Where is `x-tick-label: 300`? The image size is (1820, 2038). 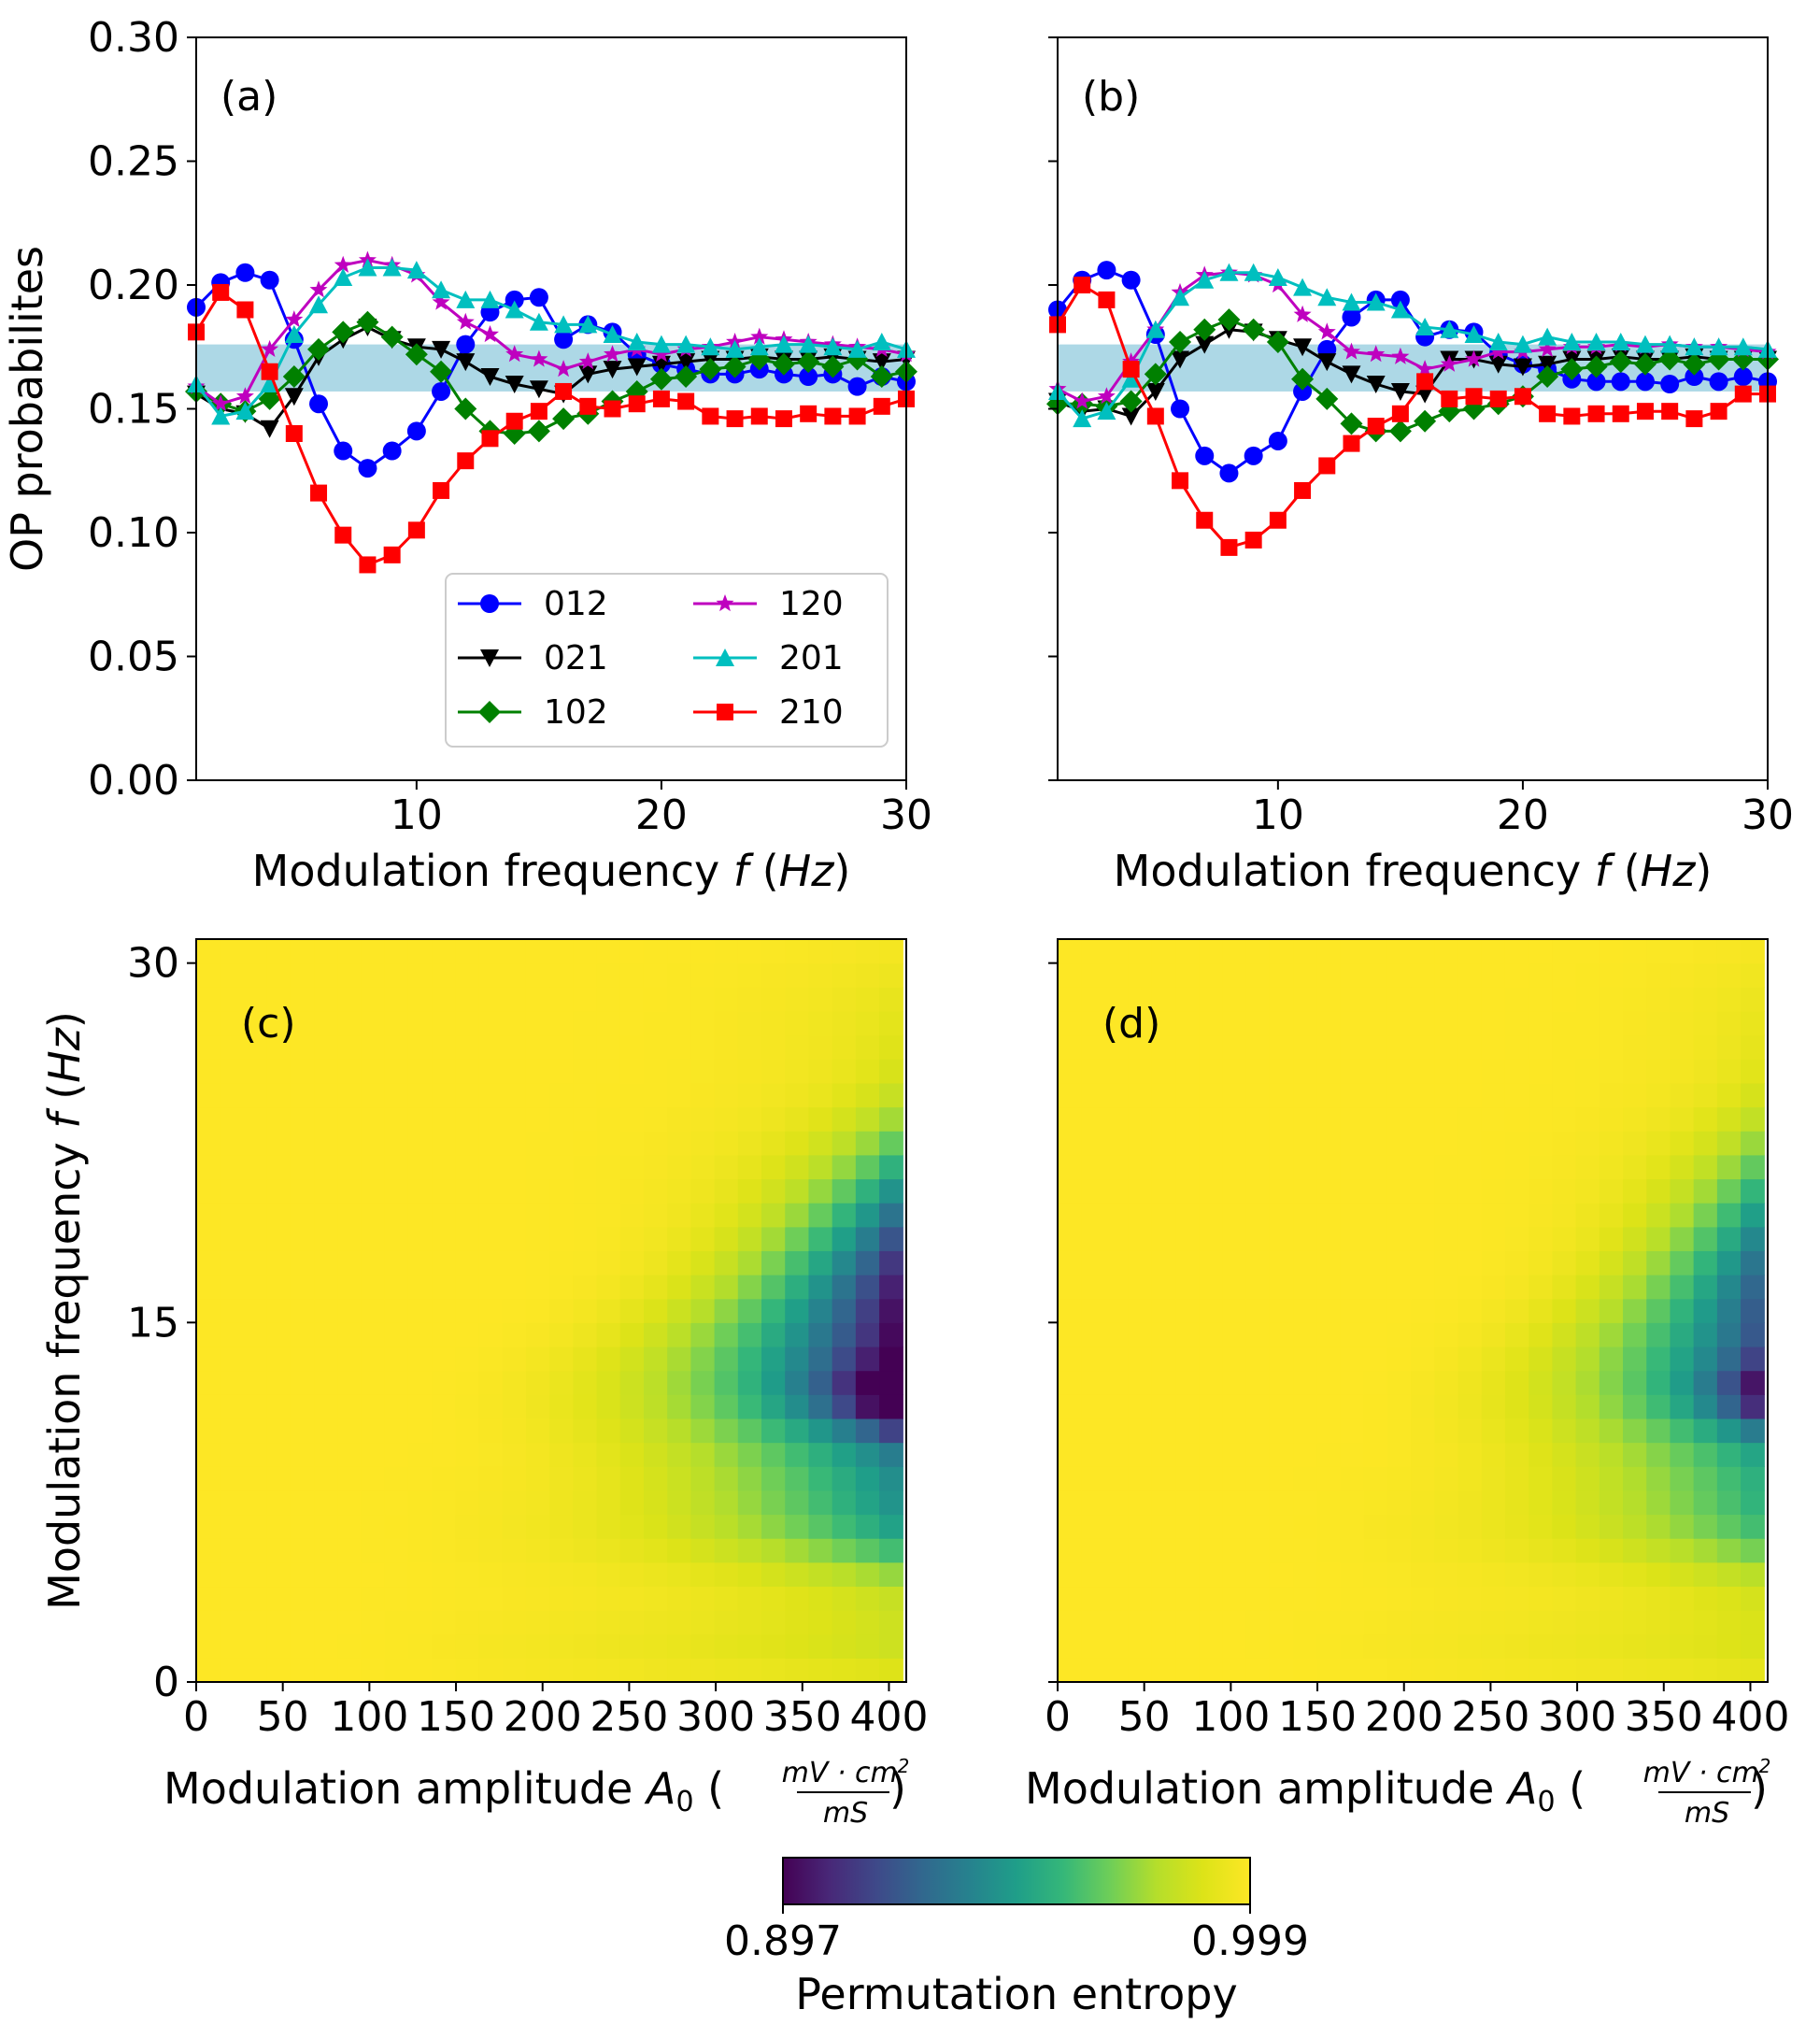 x-tick-label: 300 is located at coordinates (1577, 1717).